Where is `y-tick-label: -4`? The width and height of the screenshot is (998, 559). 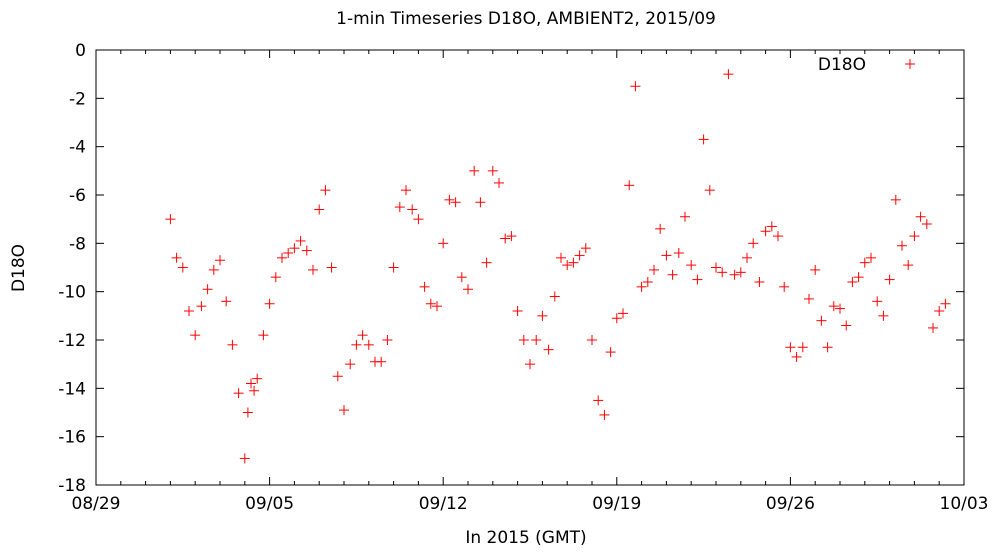 y-tick-label: -4 is located at coordinates (77, 148).